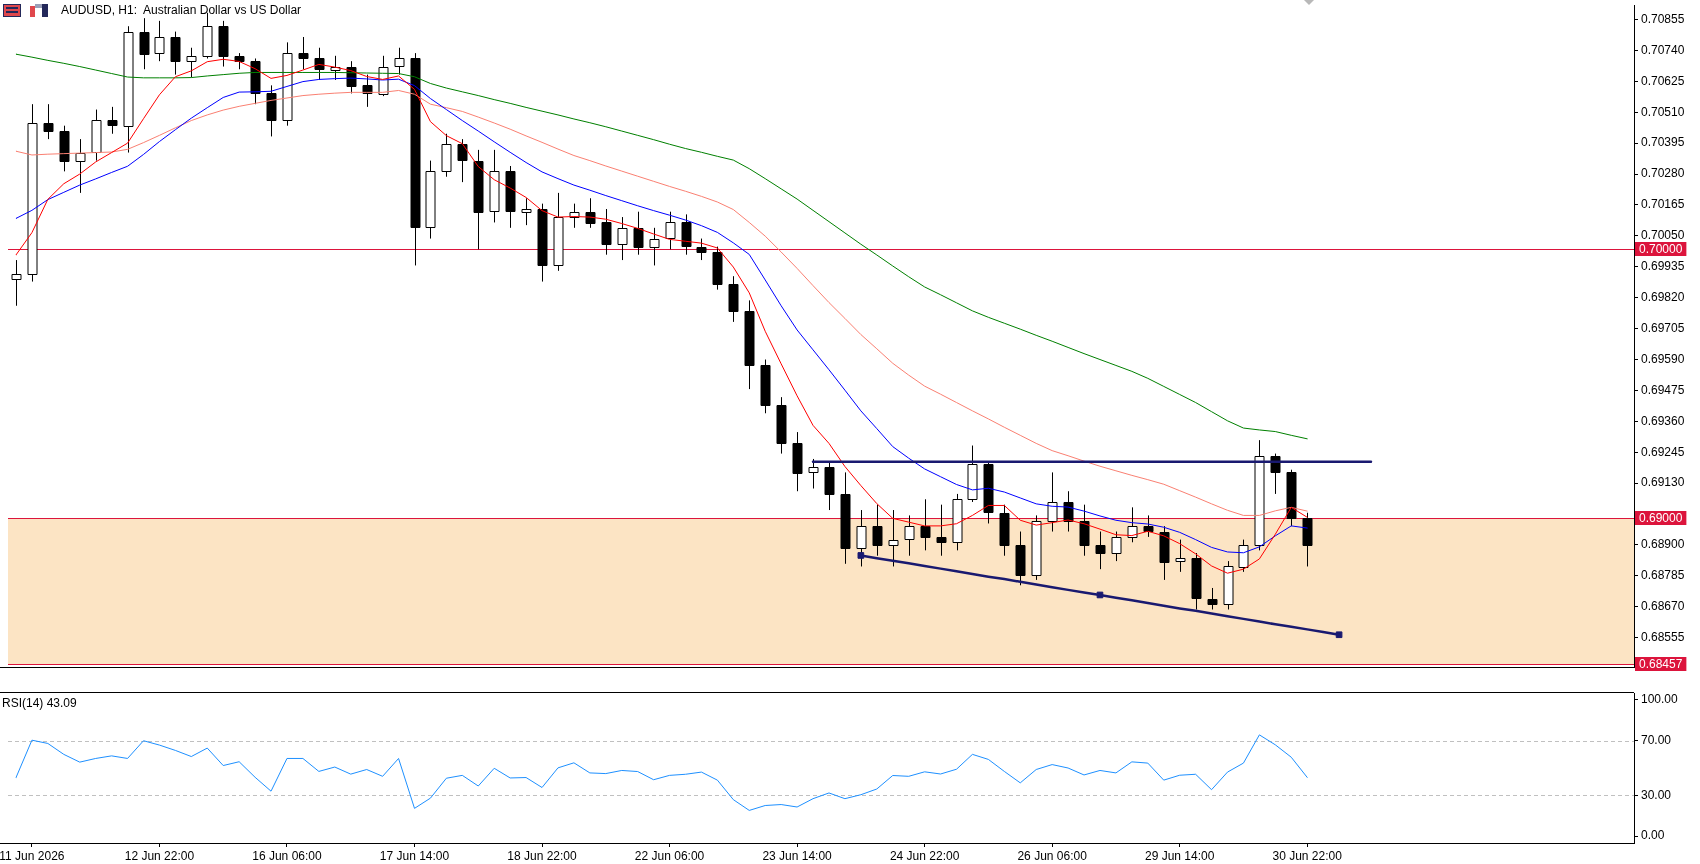 The height and width of the screenshot is (864, 1700). What do you see at coordinates (181, 10) in the screenshot?
I see `chart-title: AUDUSD, H1: Australian Dollar vs US Dollar` at bounding box center [181, 10].